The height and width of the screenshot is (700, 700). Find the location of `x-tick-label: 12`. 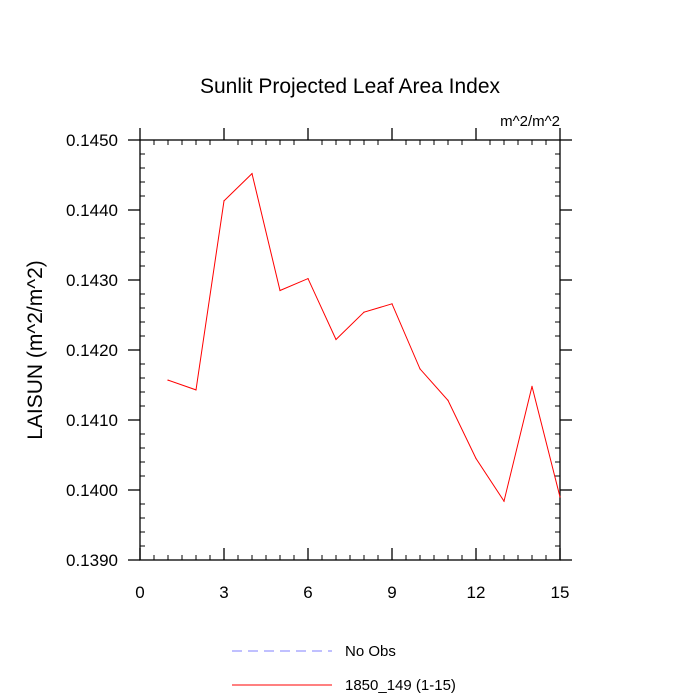

x-tick-label: 12 is located at coordinates (476, 592).